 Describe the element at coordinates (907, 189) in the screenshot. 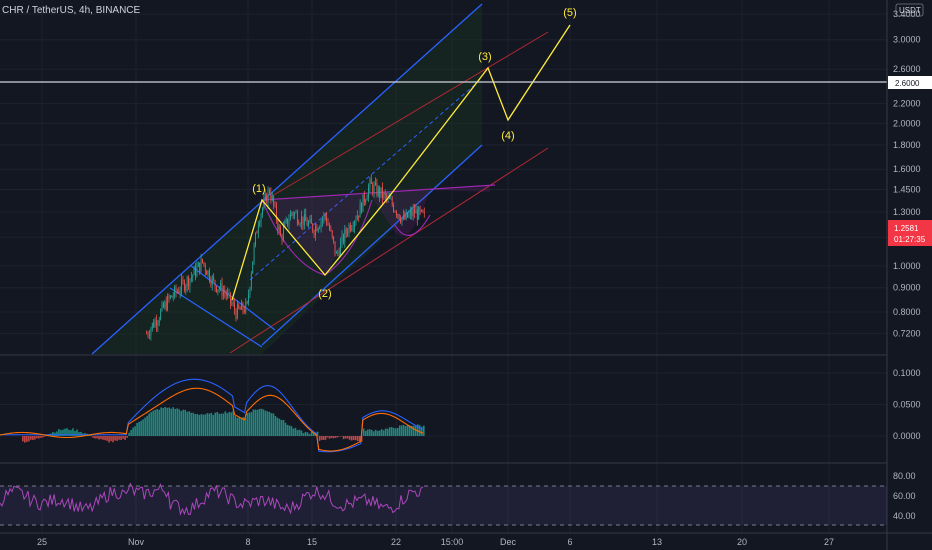

I see `price-tick-label: 1.4500` at that location.